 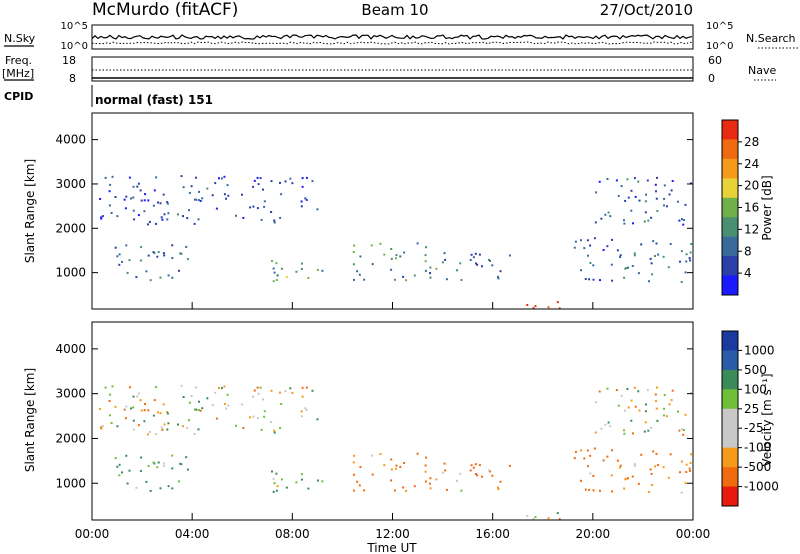 What do you see at coordinates (70, 184) in the screenshot?
I see `y-tick-label: 3000` at bounding box center [70, 184].